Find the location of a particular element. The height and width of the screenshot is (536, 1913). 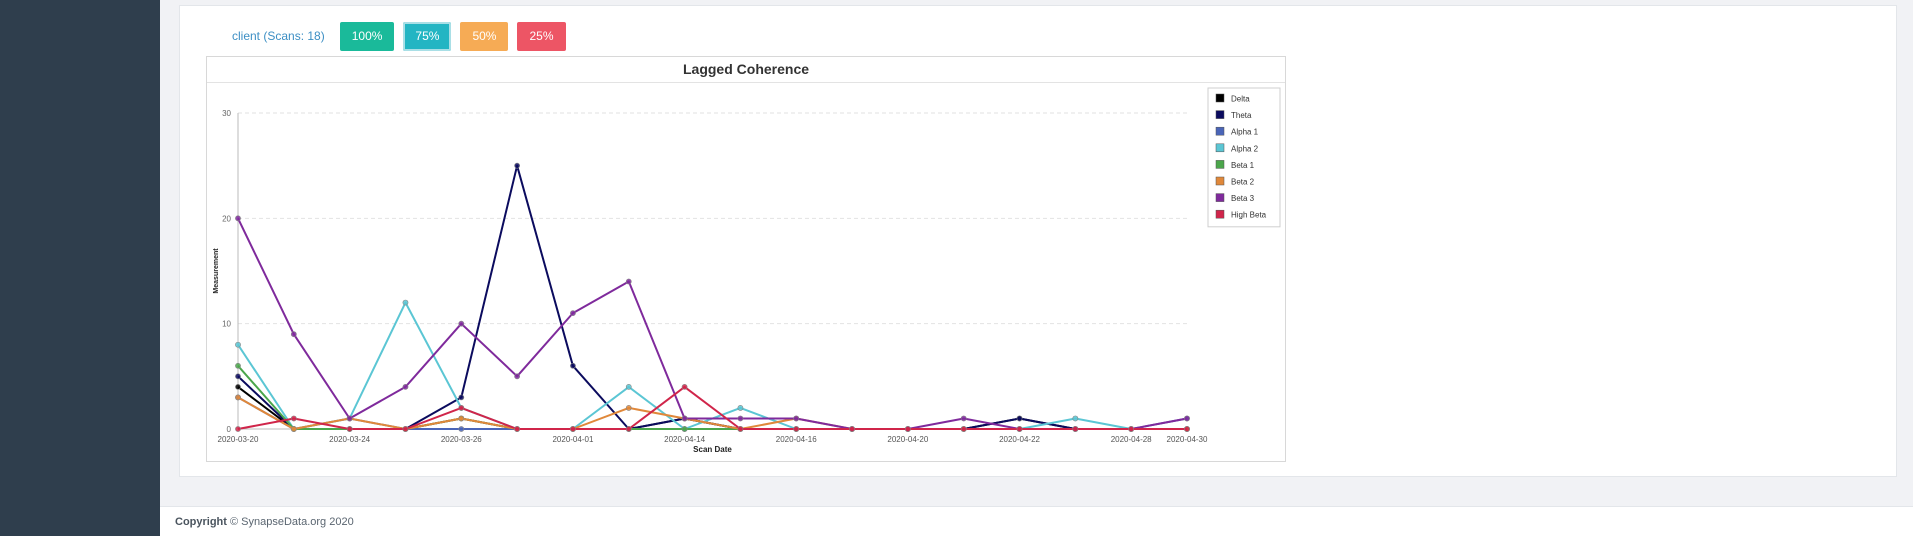

percent-75-button: 75% is located at coordinates (427, 36).